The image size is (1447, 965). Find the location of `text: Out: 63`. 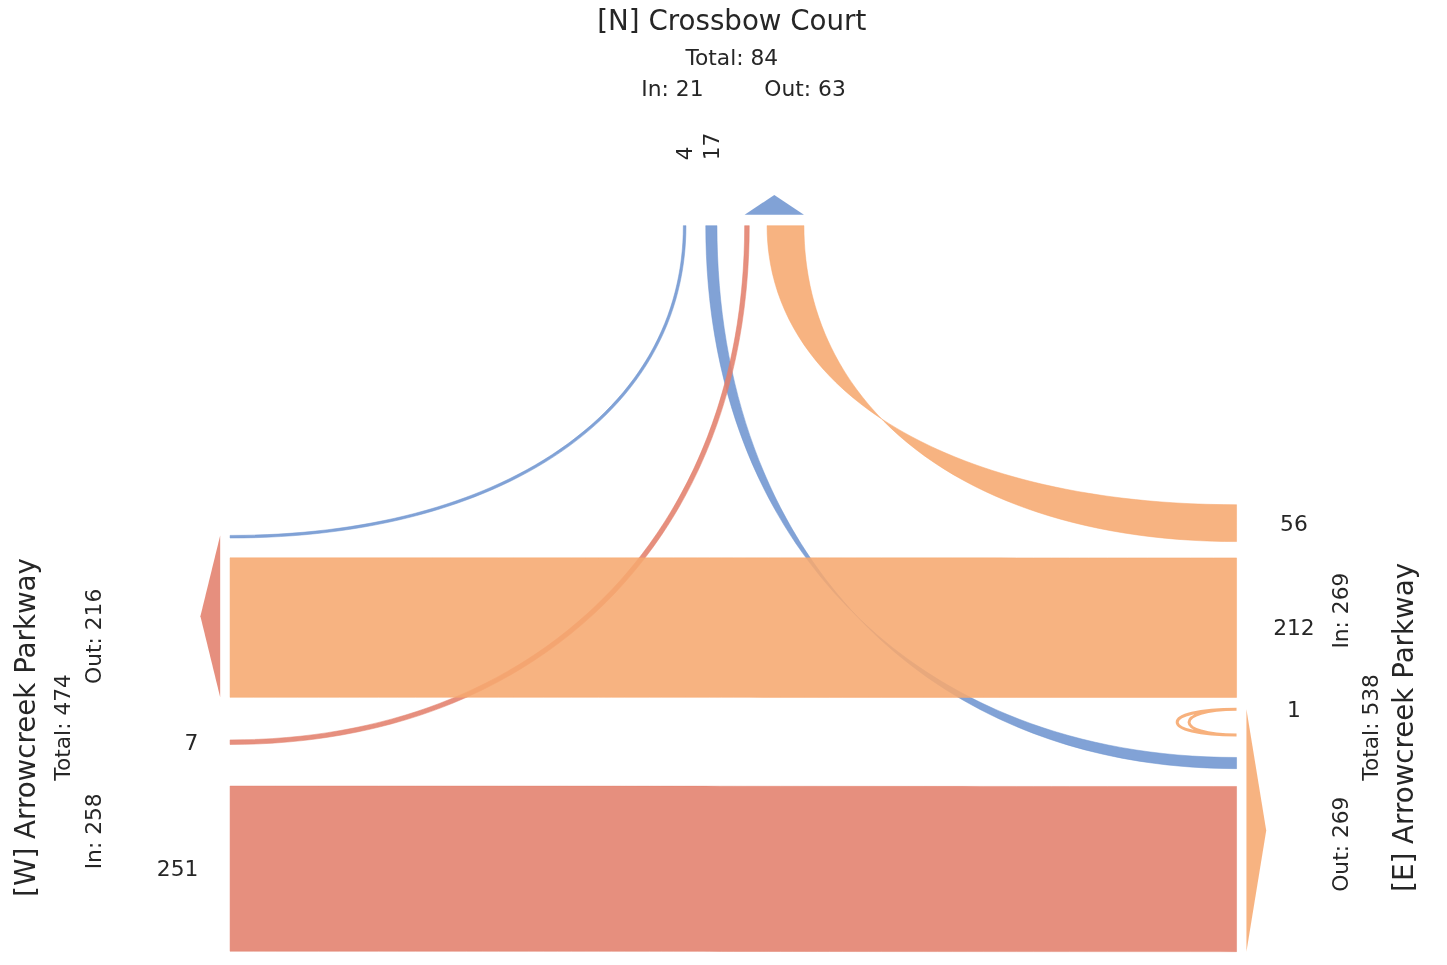

text: Out: 63 is located at coordinates (805, 88).